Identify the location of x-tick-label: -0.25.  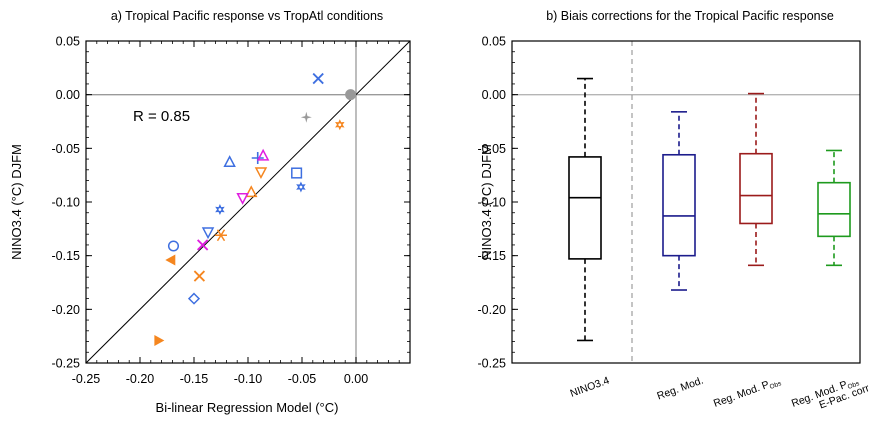
(86, 379).